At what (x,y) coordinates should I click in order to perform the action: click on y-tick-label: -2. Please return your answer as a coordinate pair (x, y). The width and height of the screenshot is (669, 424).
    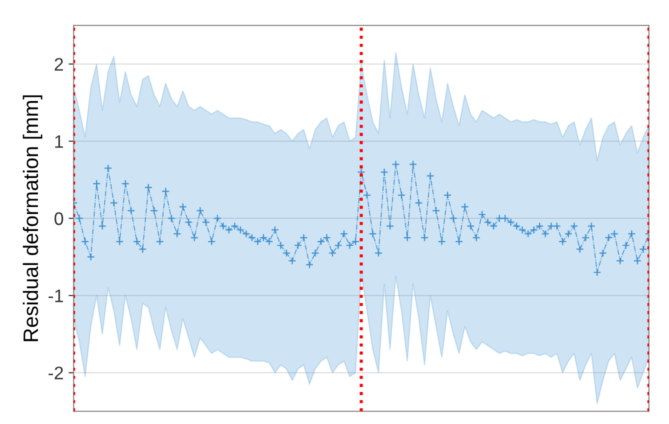
    Looking at the image, I should click on (55, 373).